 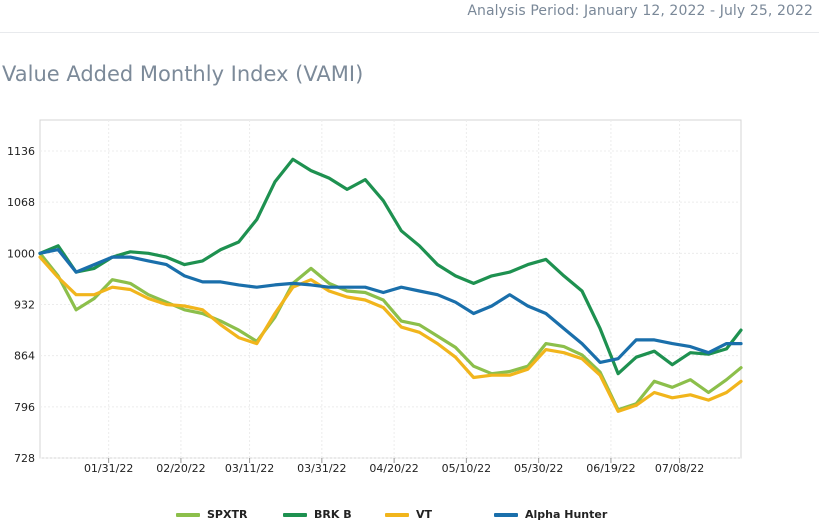 What do you see at coordinates (24, 407) in the screenshot?
I see `y-tick-label: 796` at bounding box center [24, 407].